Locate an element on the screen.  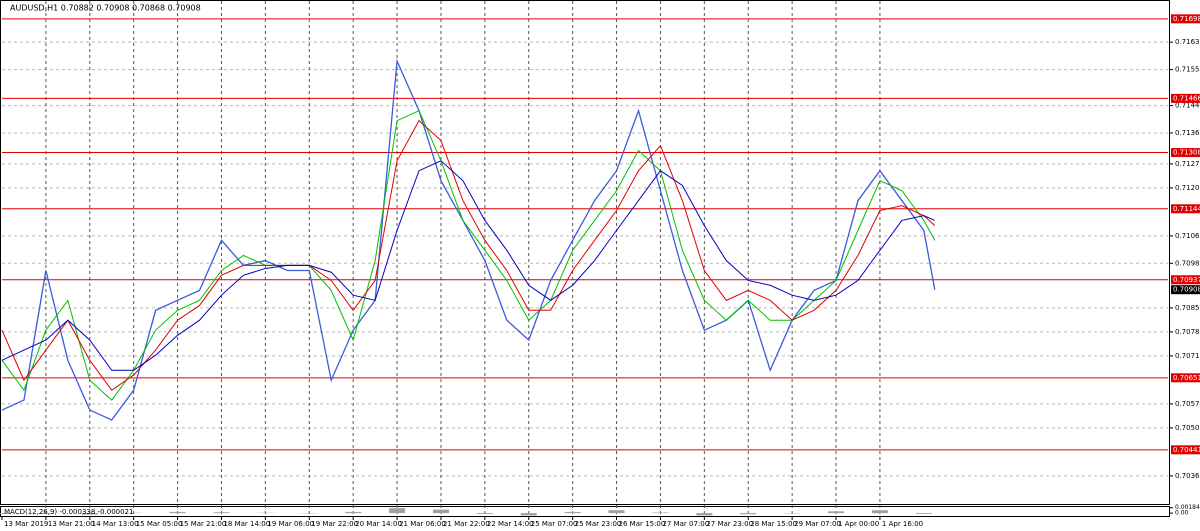
y-tick-label: 0.71275 is located at coordinates (1187, 164).